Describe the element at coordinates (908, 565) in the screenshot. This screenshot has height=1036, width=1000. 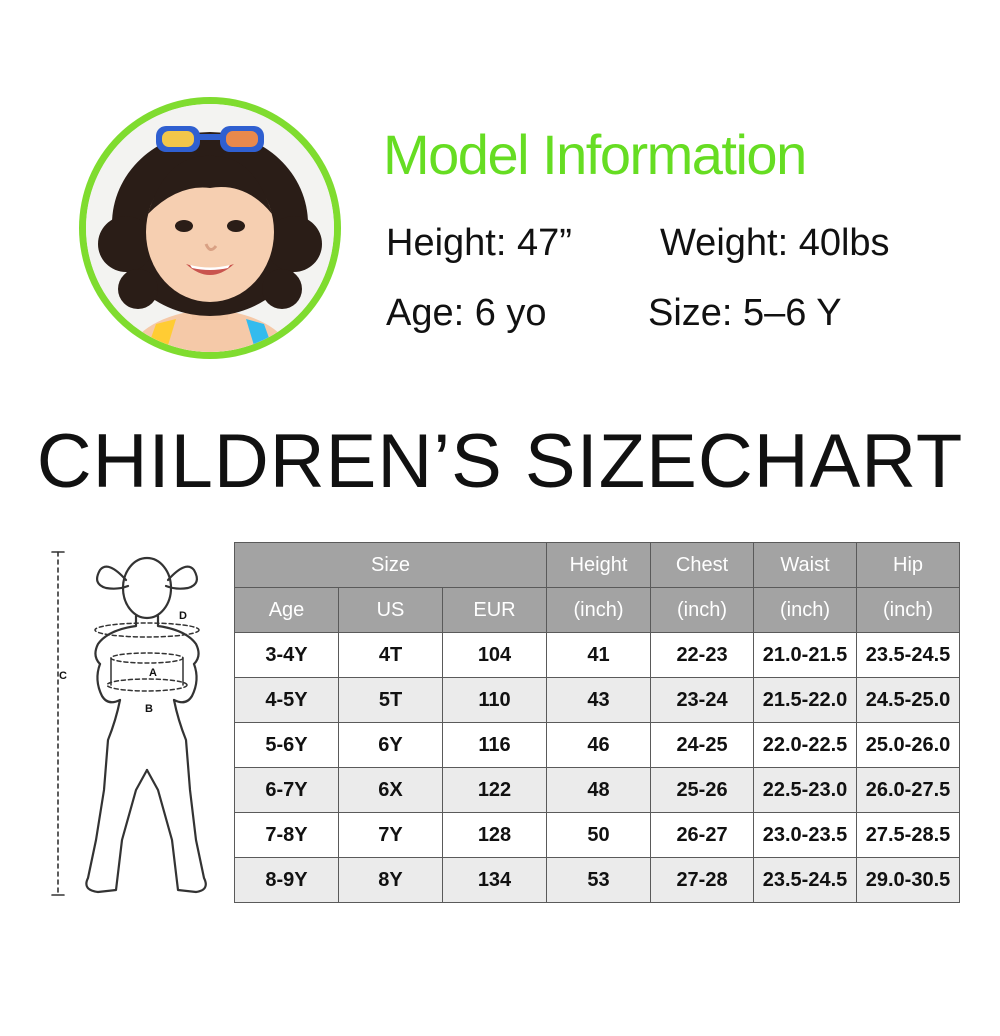
I see `header-hip: Hip` at that location.